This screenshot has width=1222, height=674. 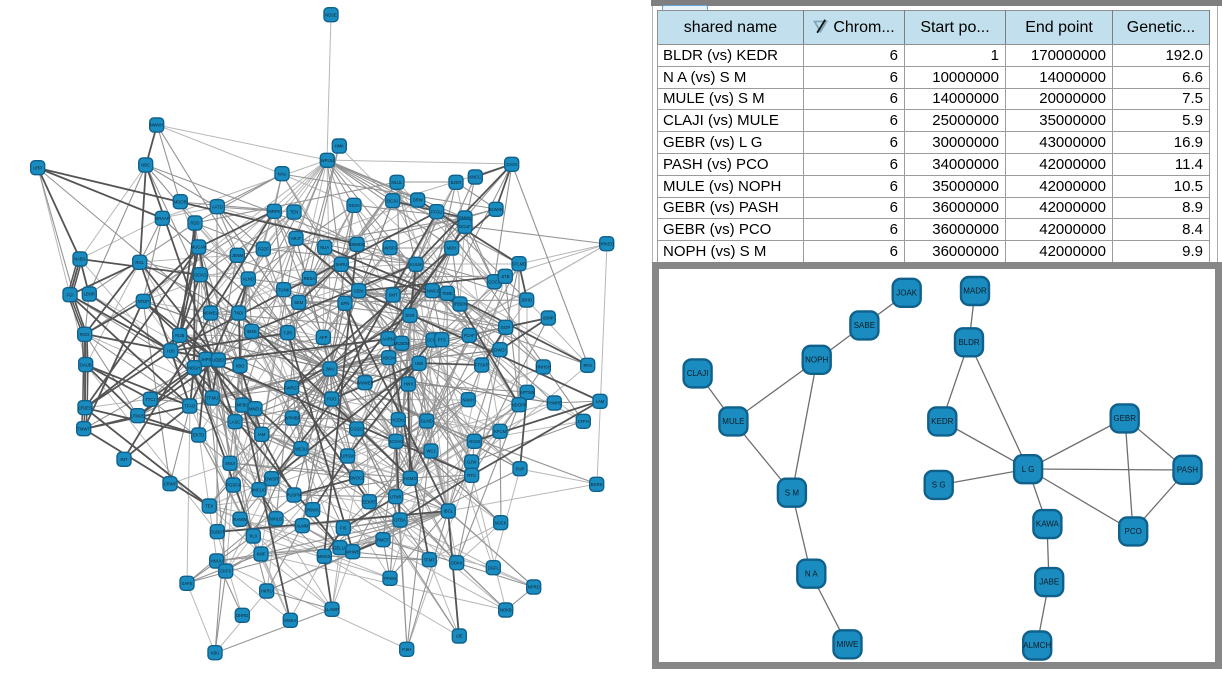 What do you see at coordinates (471, 462) in the screenshot?
I see `svg-text: GJW` at bounding box center [471, 462].